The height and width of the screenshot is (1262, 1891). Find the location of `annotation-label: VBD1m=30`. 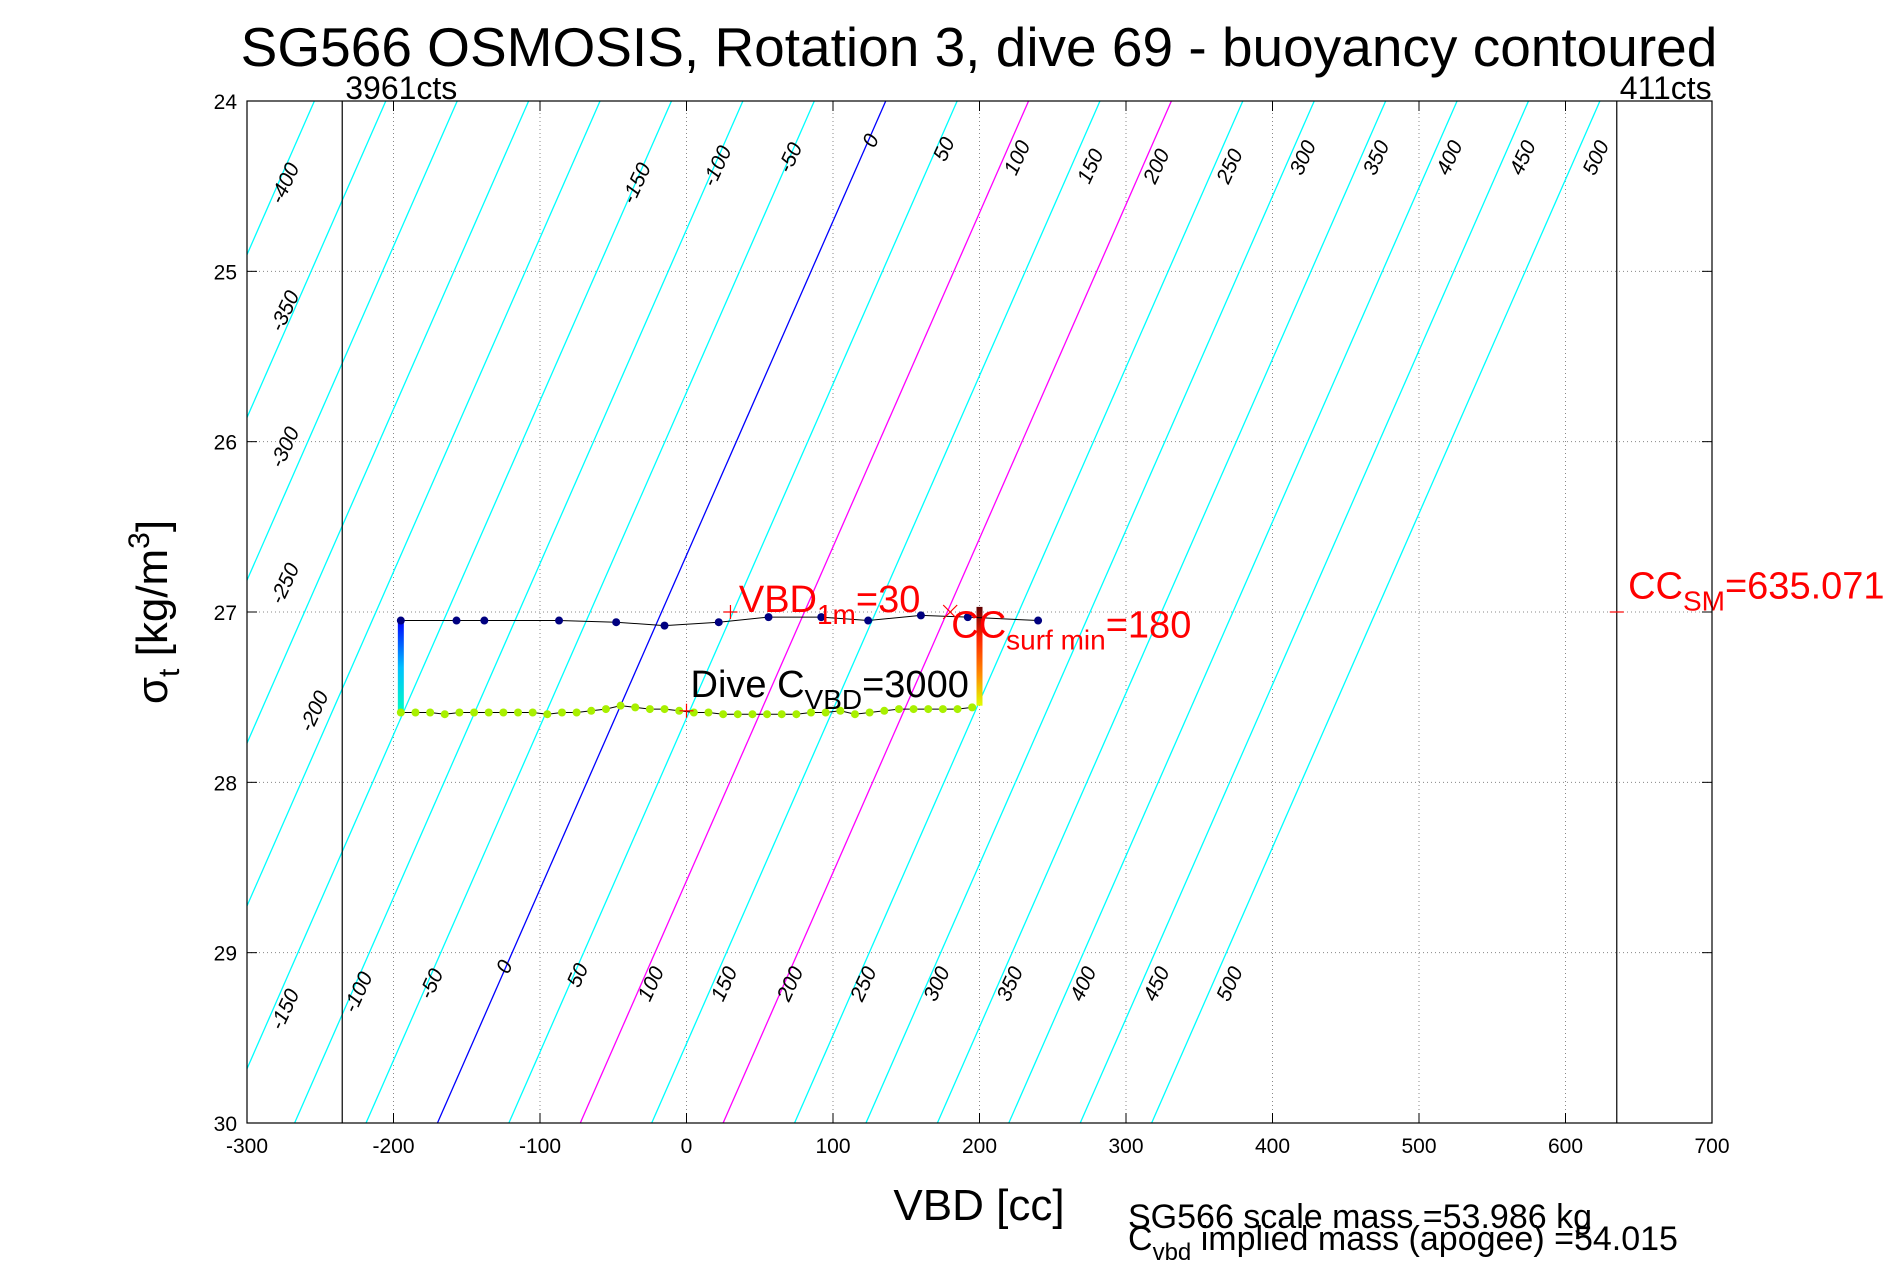

annotation-label: VBD1m=30 is located at coordinates (830, 604).